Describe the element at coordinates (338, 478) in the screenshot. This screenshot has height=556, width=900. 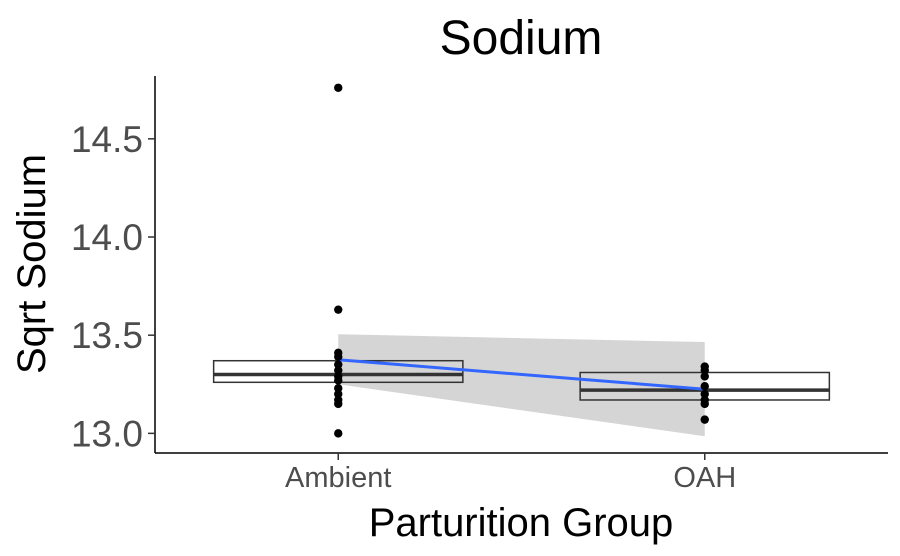
I see `x-tick-label: Ambient` at that location.